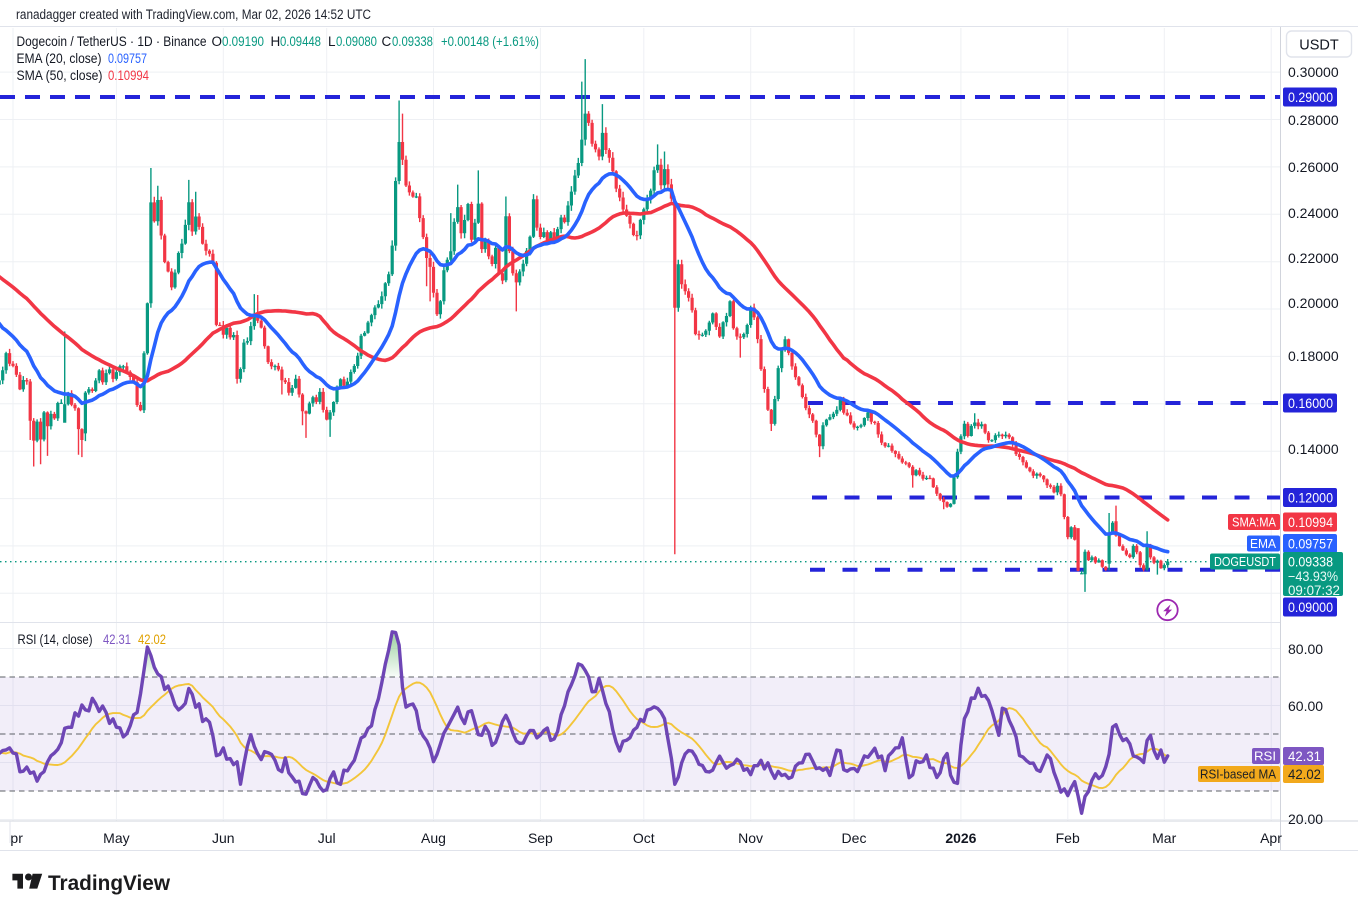 The height and width of the screenshot is (912, 1358). I want to click on svg-text: H, so click(276, 41).